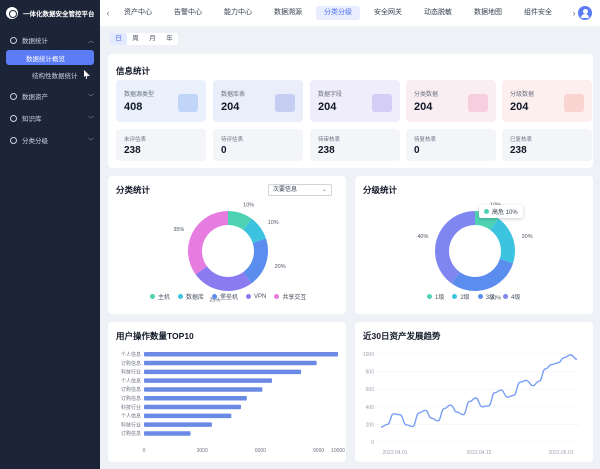 This screenshot has width=600, height=469. Describe the element at coordinates (188, 12) in the screenshot. I see `tab-alert-center: 告警中心` at that location.